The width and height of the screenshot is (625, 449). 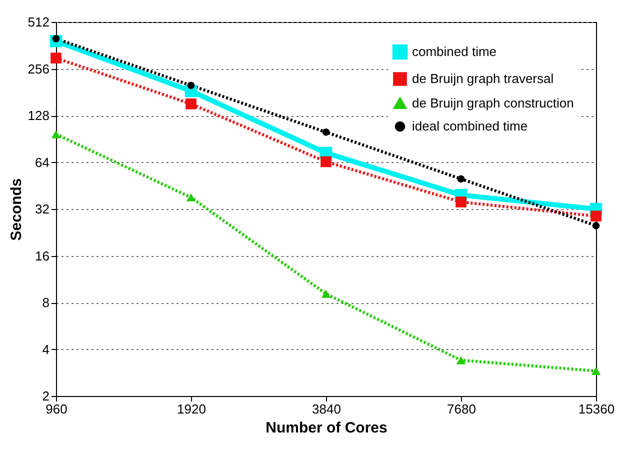 I want to click on y-tick-label: 8, so click(x=46, y=302).